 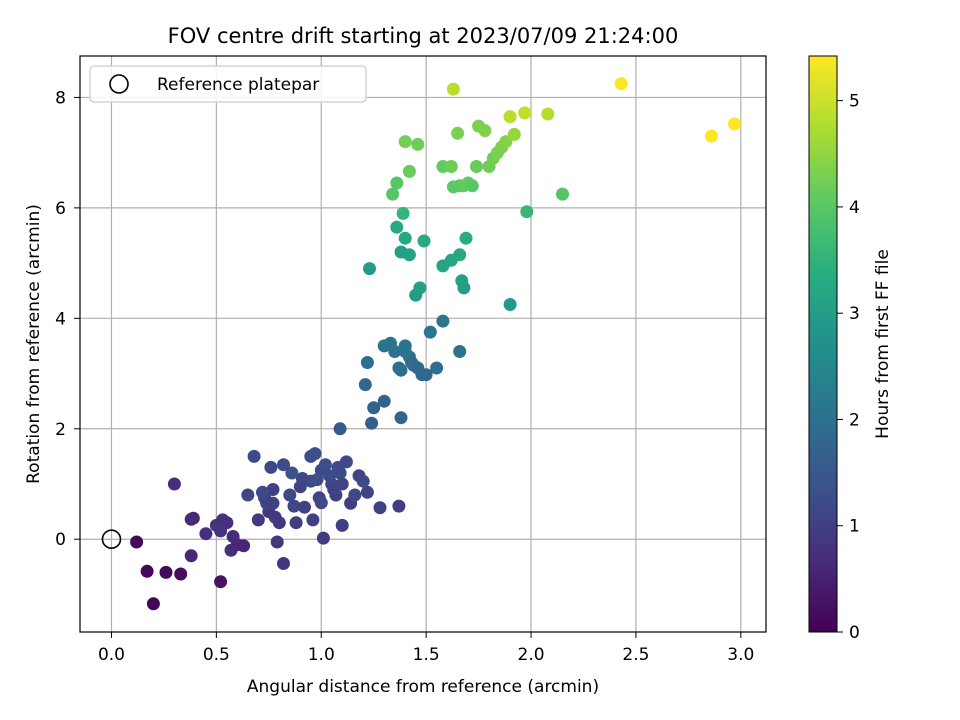 I want to click on colorbar-tick-label: 5, so click(x=854, y=102).